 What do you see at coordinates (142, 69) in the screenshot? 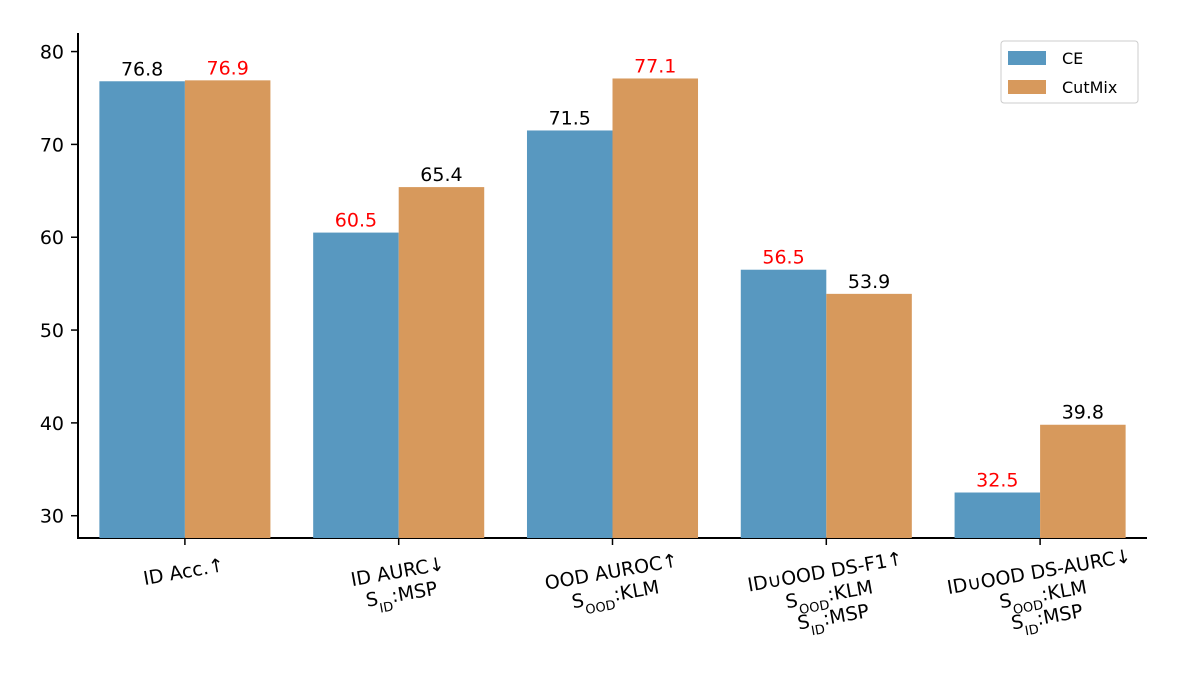
I see `value-label: 76.8` at bounding box center [142, 69].